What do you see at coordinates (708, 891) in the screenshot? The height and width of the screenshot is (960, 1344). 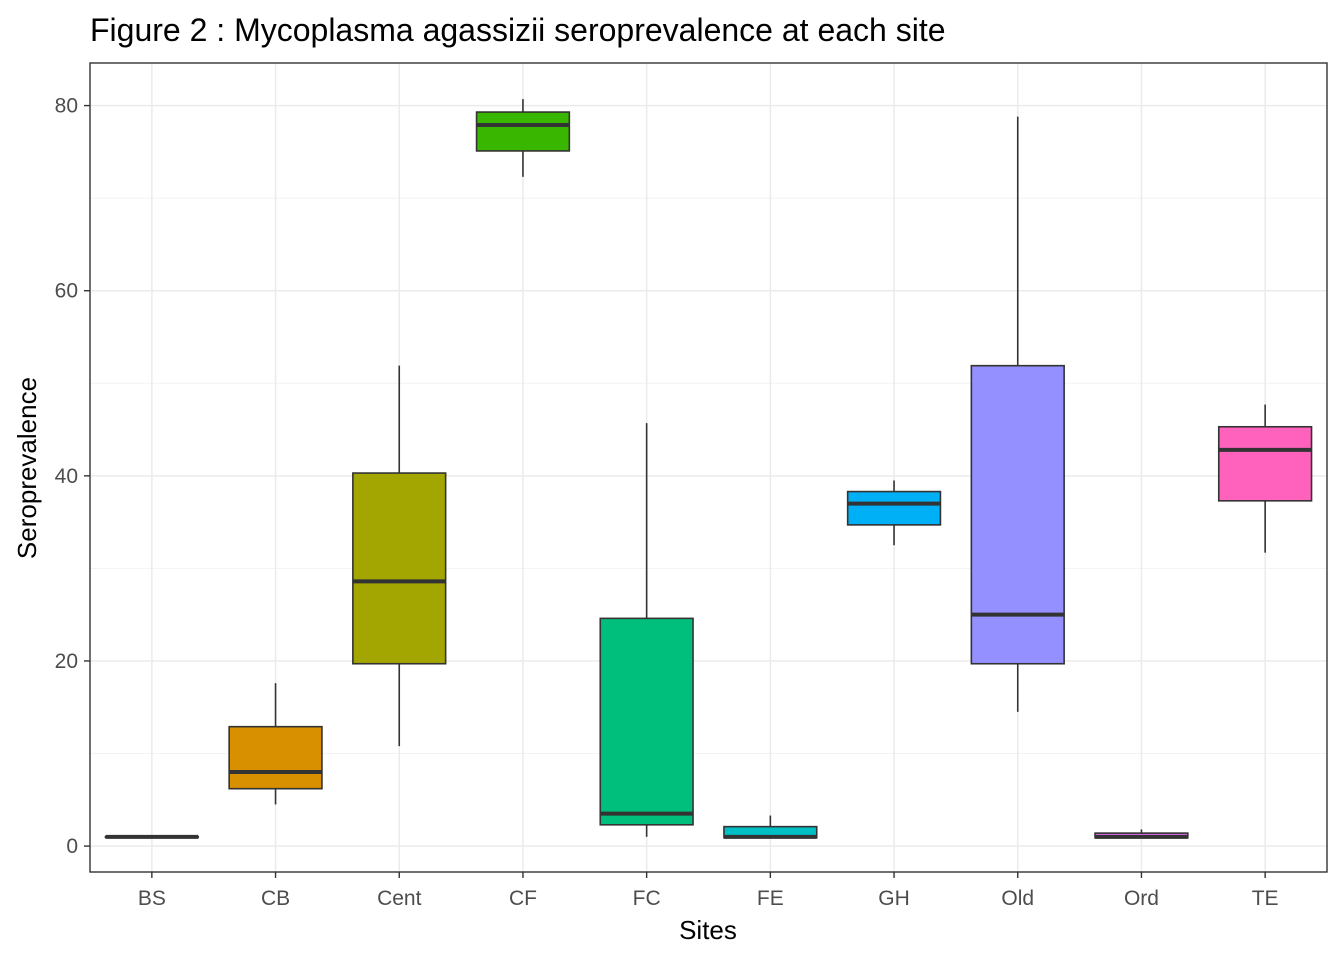 I see `x-axis: BS CB Cent CF FC FE GH Old Ord TE` at bounding box center [708, 891].